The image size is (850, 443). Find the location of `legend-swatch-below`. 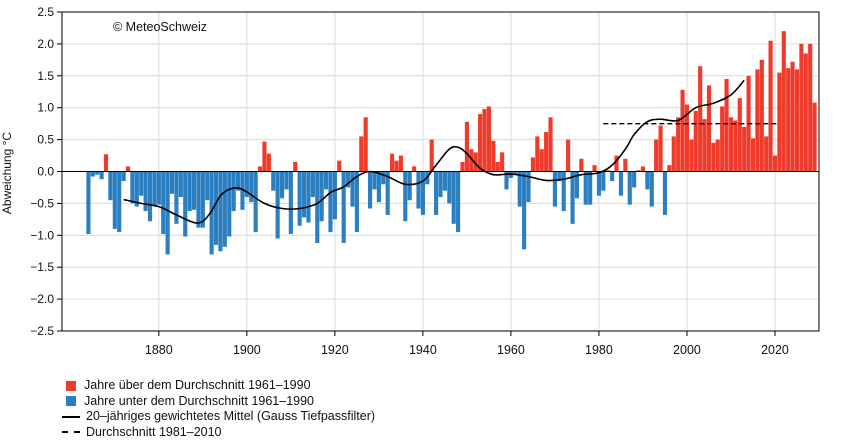

legend-swatch-below is located at coordinates (71, 401).